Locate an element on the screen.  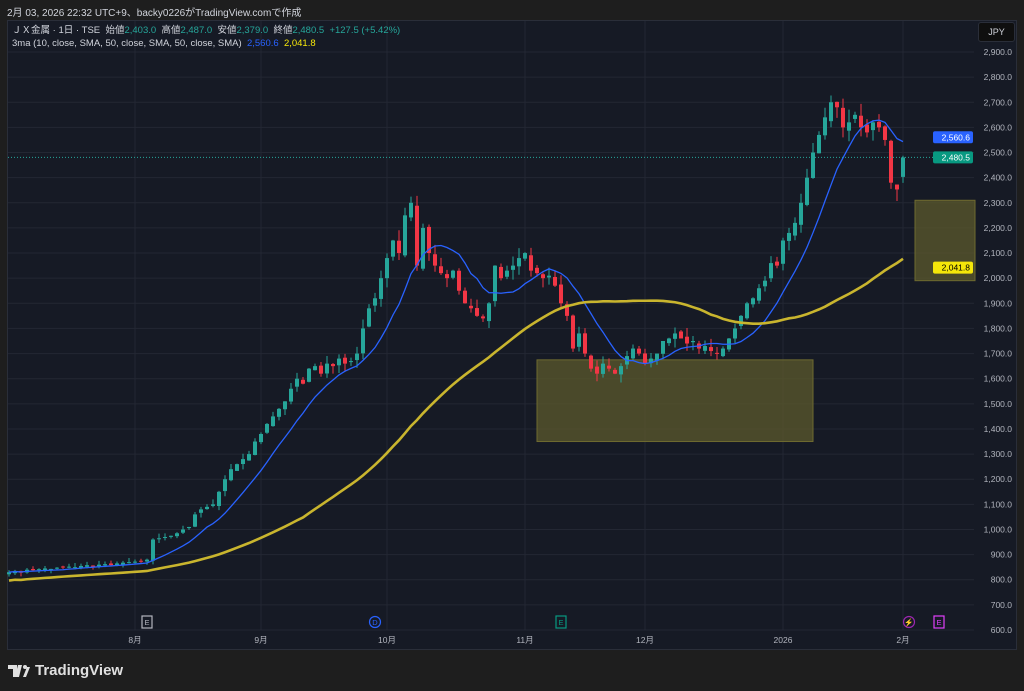
y-tick-label: 1,900.0 is located at coordinates (998, 303).